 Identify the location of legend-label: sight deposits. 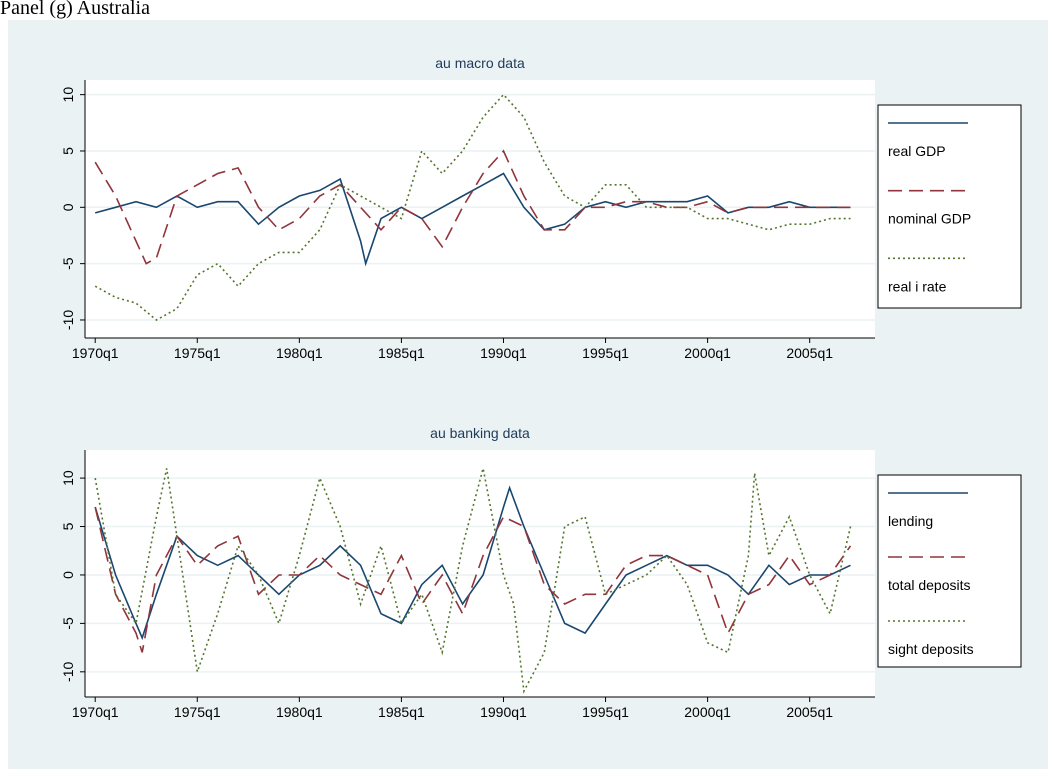
(931, 649).